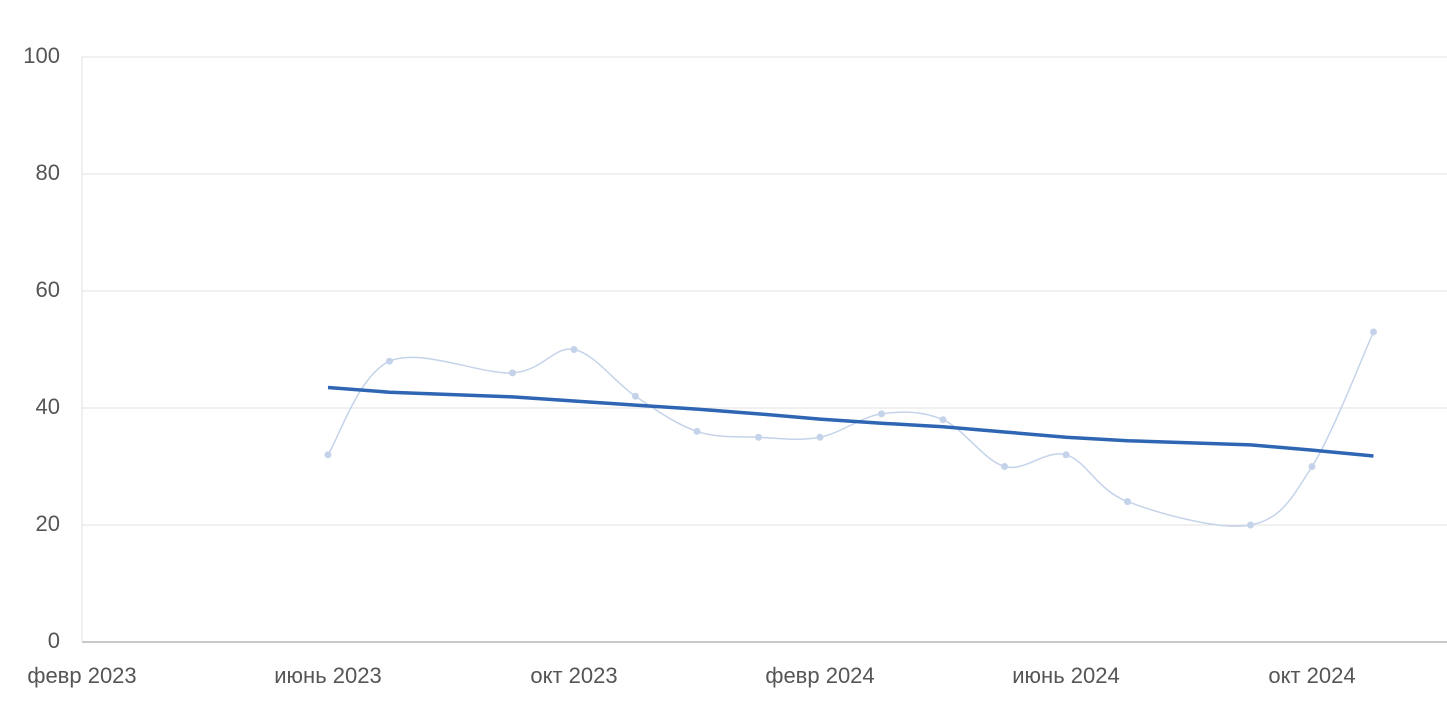 The height and width of the screenshot is (720, 1447). I want to click on x-tick-label: июнь 2024, so click(1065, 675).